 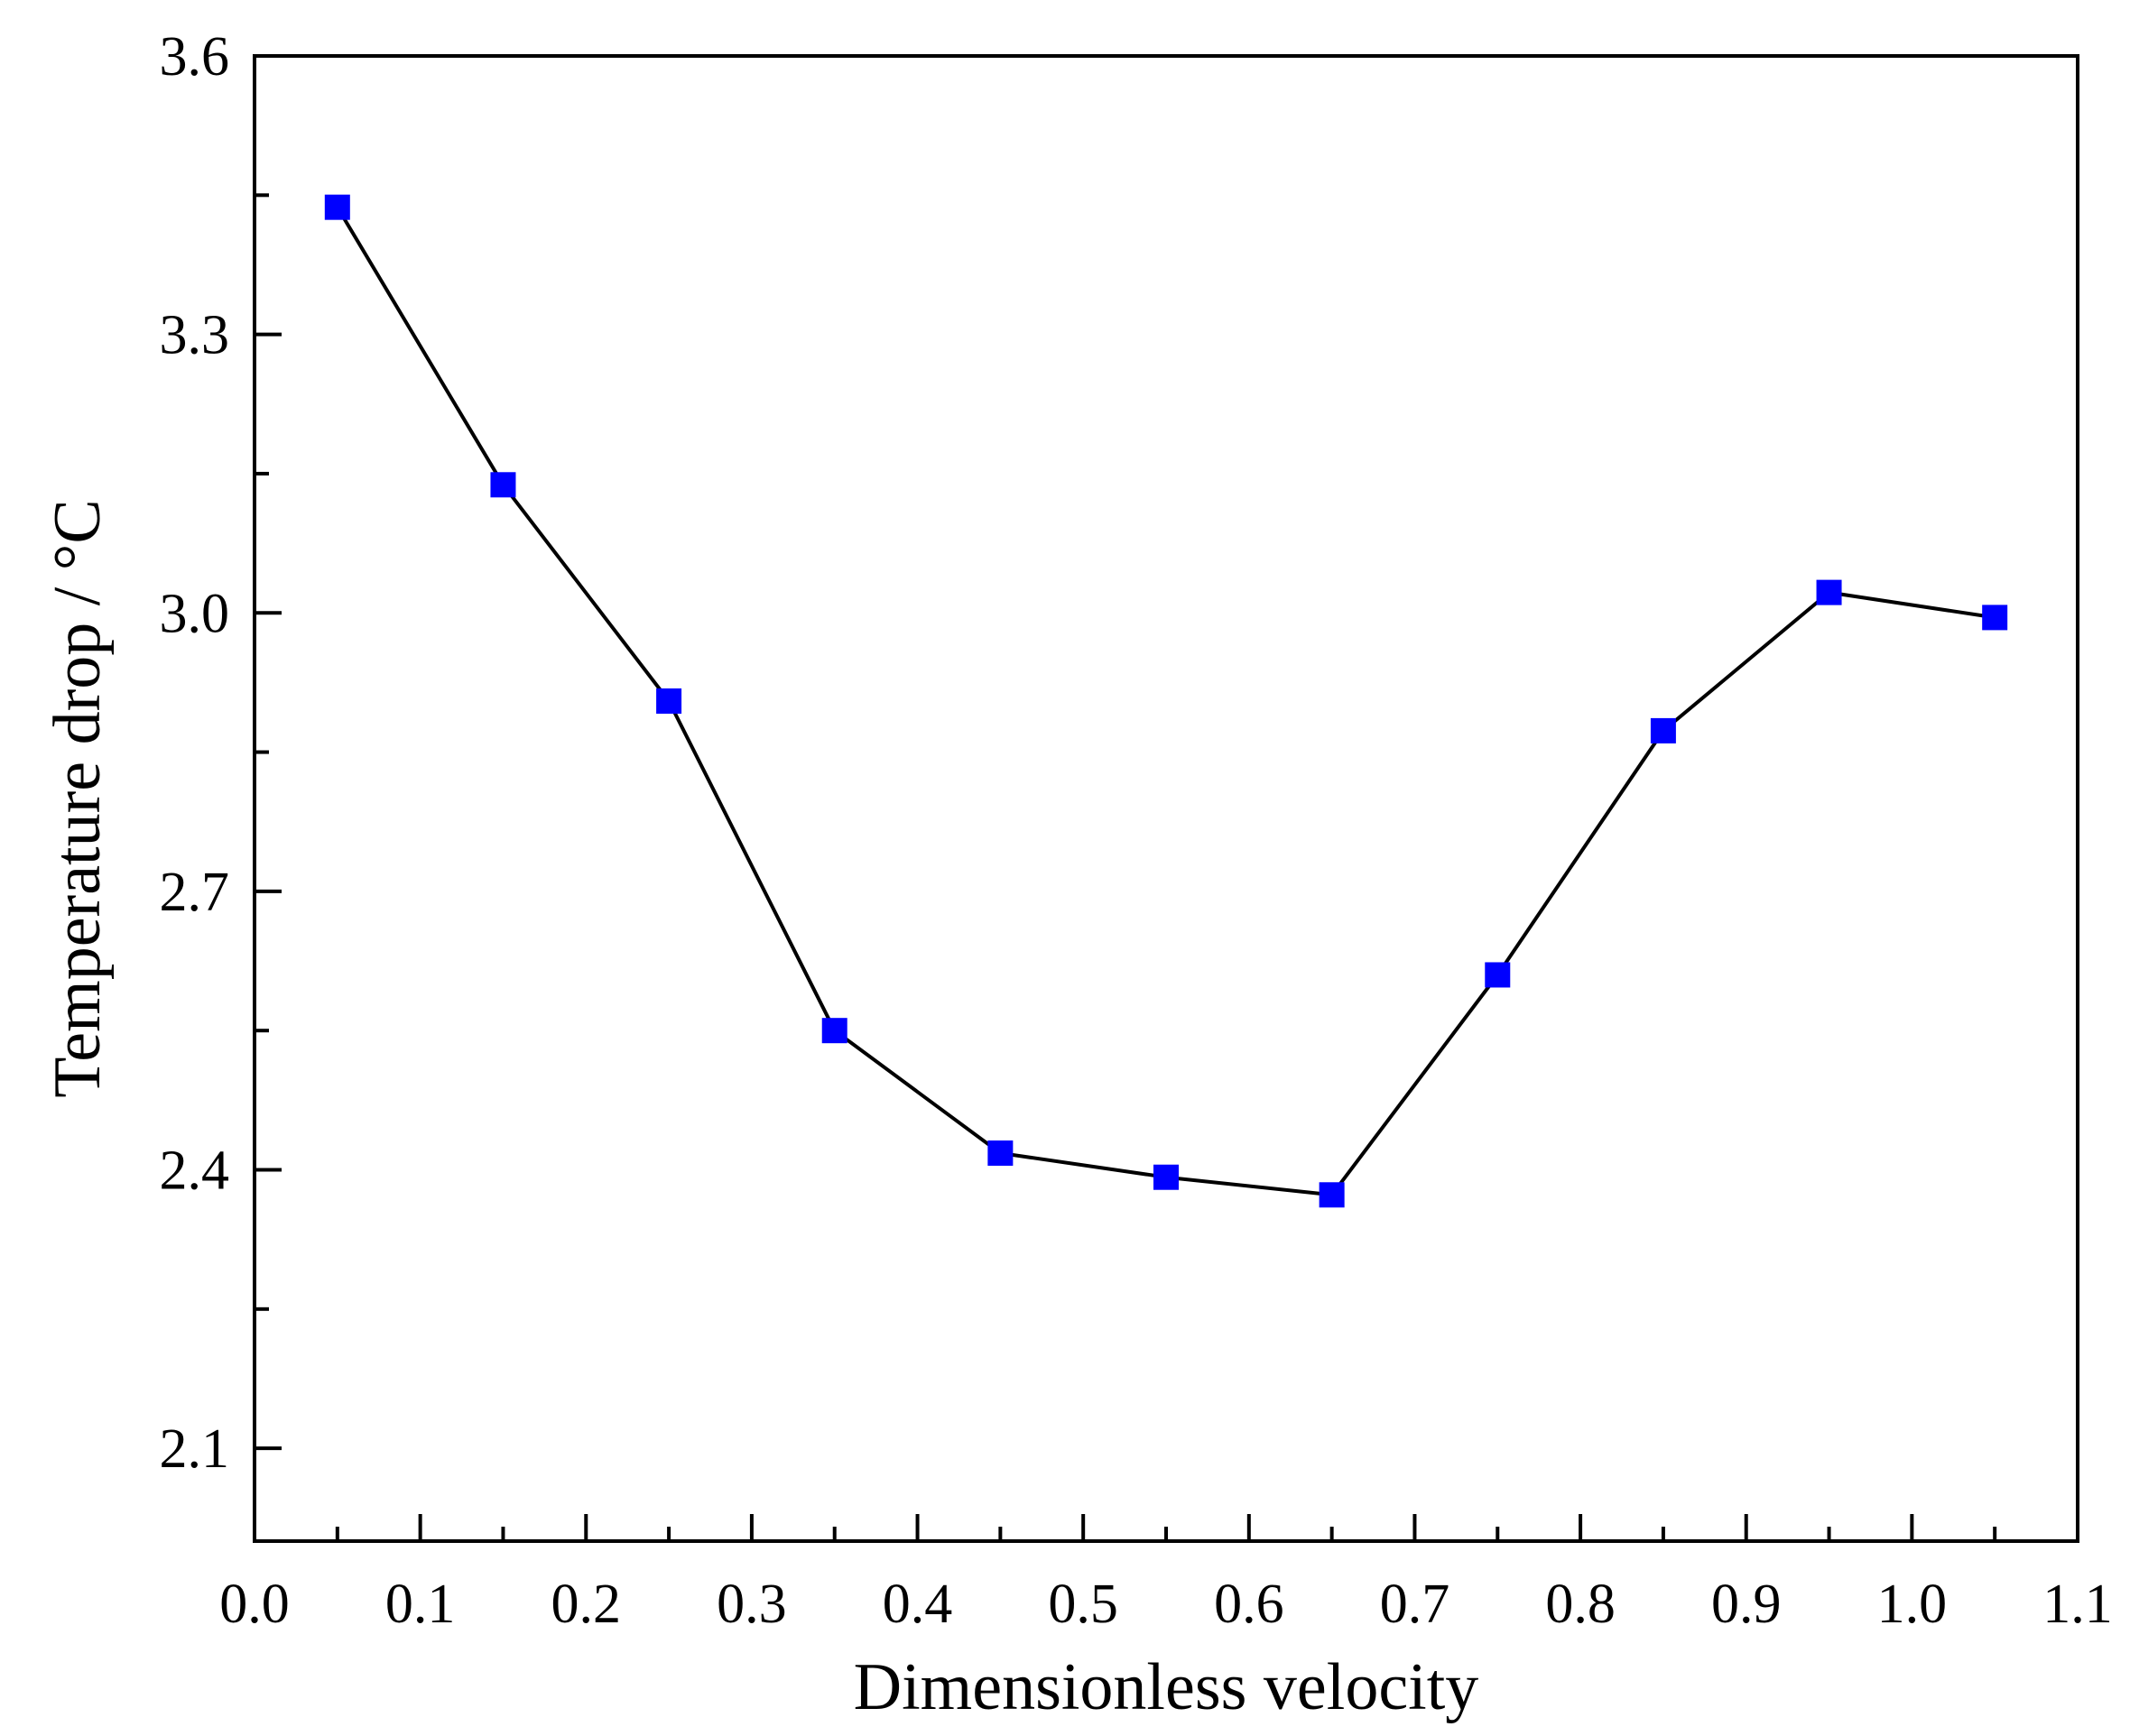 What do you see at coordinates (752, 1605) in the screenshot?
I see `x-tick-label: 0.3` at bounding box center [752, 1605].